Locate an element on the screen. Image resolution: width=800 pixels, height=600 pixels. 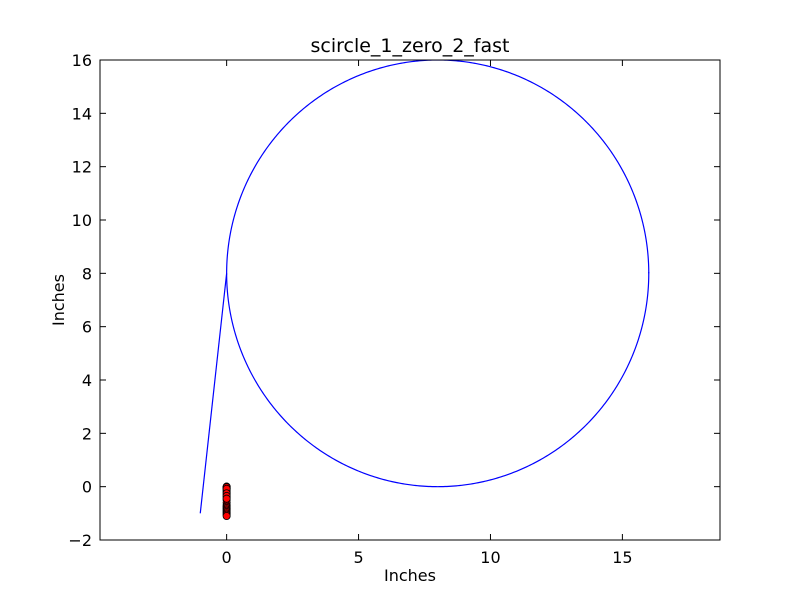
y-tick-label: 14 is located at coordinates (82, 113).